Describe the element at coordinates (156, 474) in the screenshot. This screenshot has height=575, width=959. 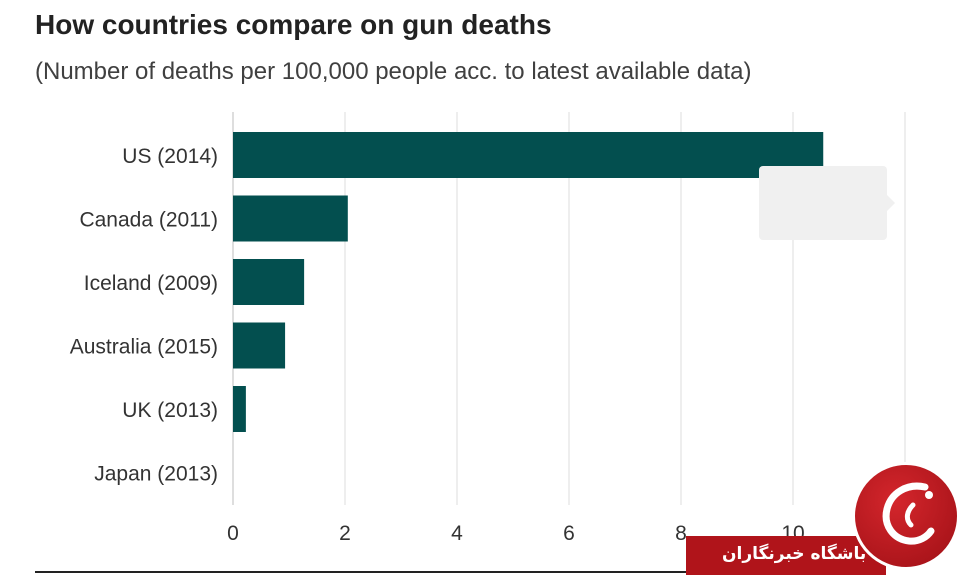
I see `category-label: Japan (2013)` at that location.